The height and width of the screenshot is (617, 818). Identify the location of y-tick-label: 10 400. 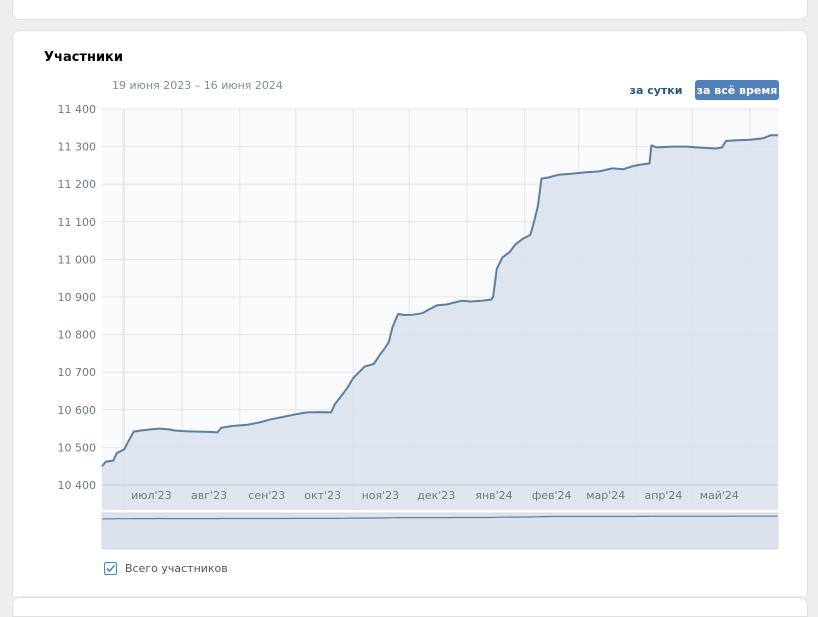
(77, 485).